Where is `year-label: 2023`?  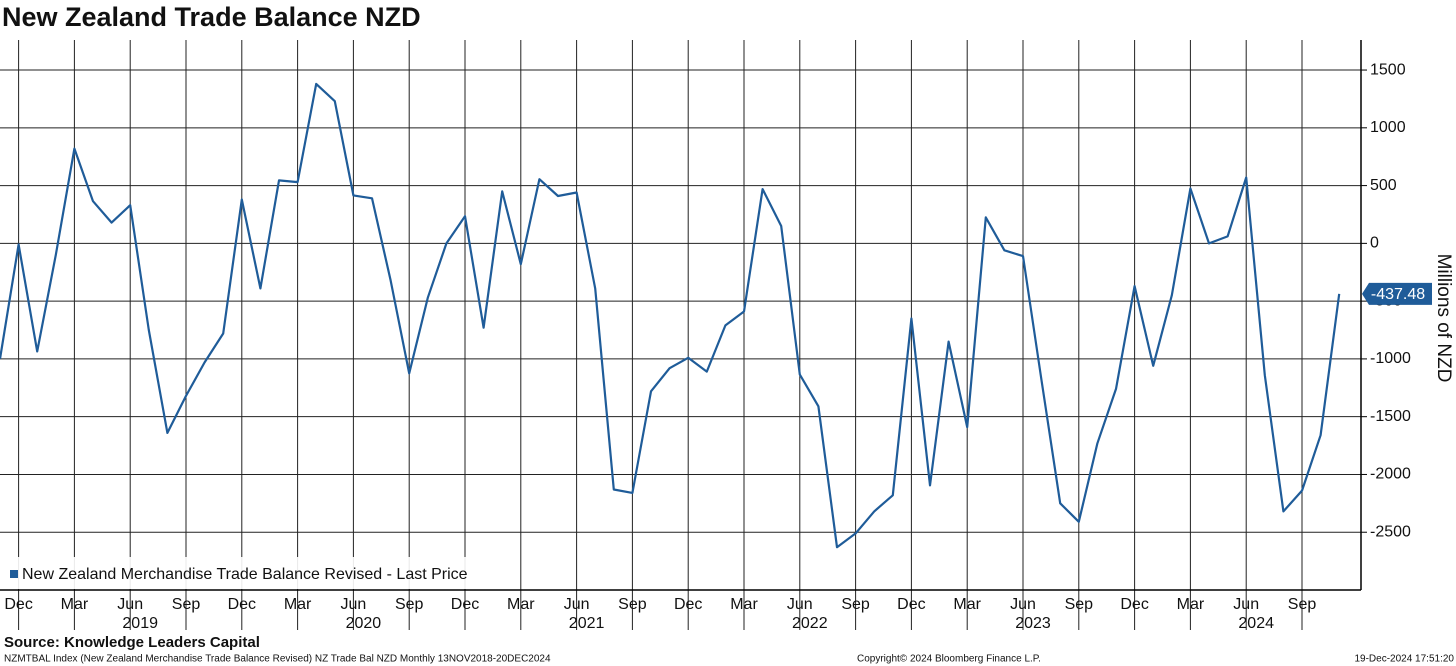 year-label: 2023 is located at coordinates (1033, 623).